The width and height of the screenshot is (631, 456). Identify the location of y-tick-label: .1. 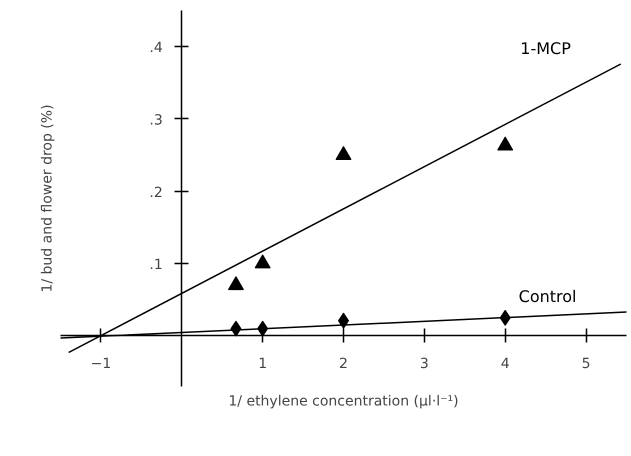
(156, 265).